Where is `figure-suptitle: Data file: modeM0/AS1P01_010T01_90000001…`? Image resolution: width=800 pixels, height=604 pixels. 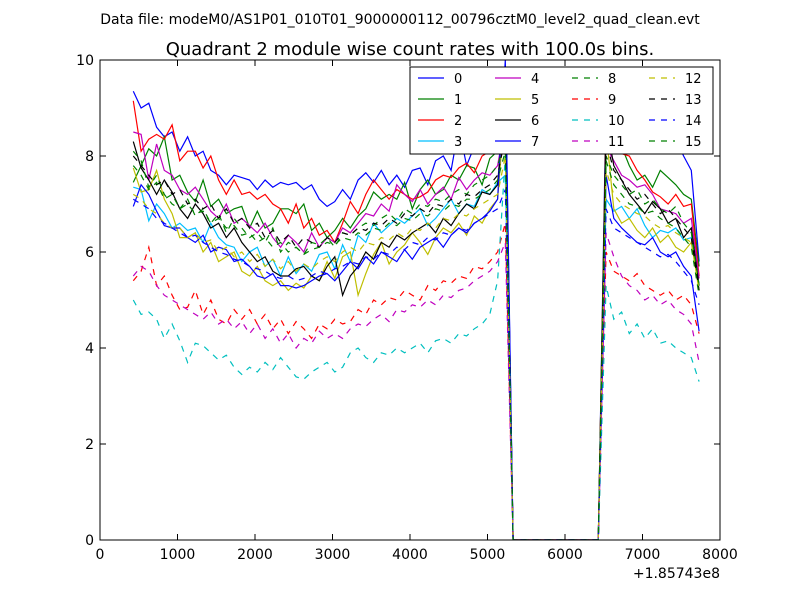 figure-suptitle: Data file: modeM0/AS1P01_010T01_90000001… is located at coordinates (400, 20).